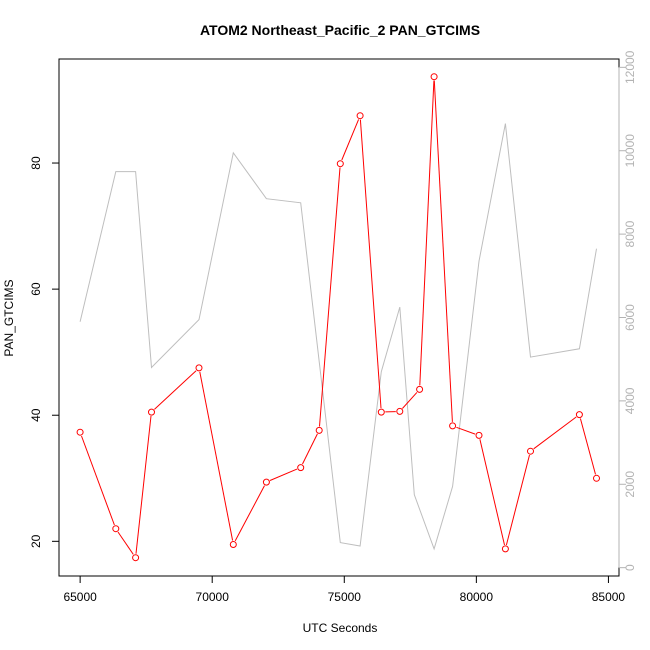  I want to click on y-tick-label-right: 0, so click(630, 567).